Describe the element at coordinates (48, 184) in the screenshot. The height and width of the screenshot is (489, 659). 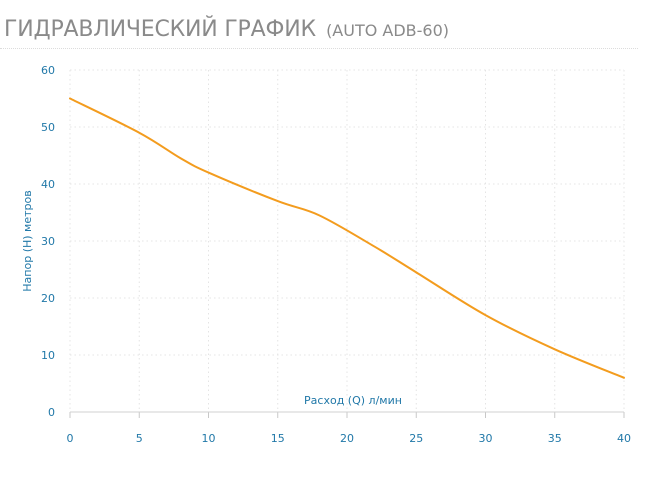
I see `y-tick-label: 40` at that location.